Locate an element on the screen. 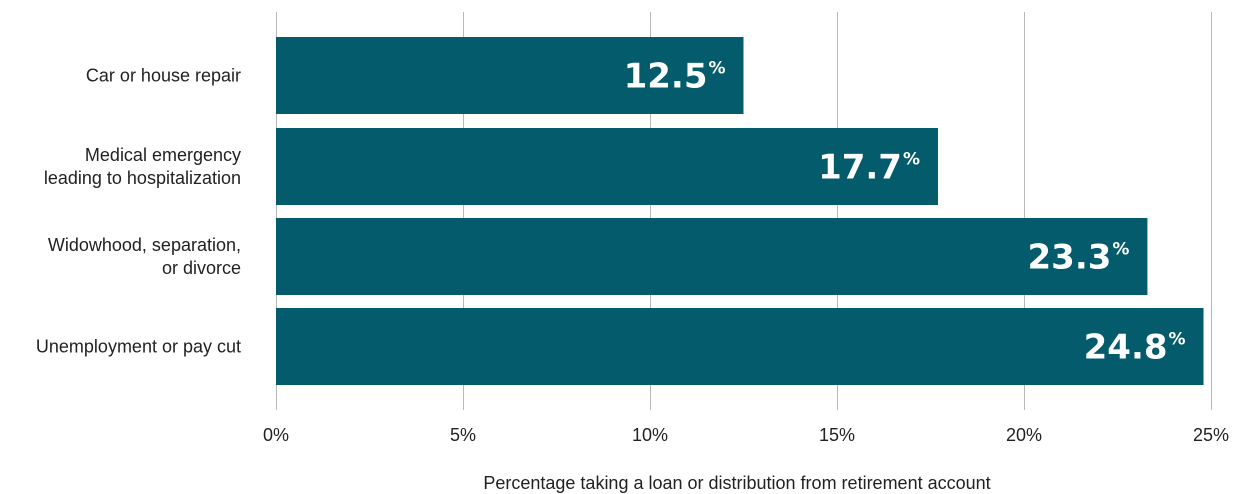 This screenshot has width=1237, height=494. bar-value-label: 23.3 is located at coordinates (1070, 258).